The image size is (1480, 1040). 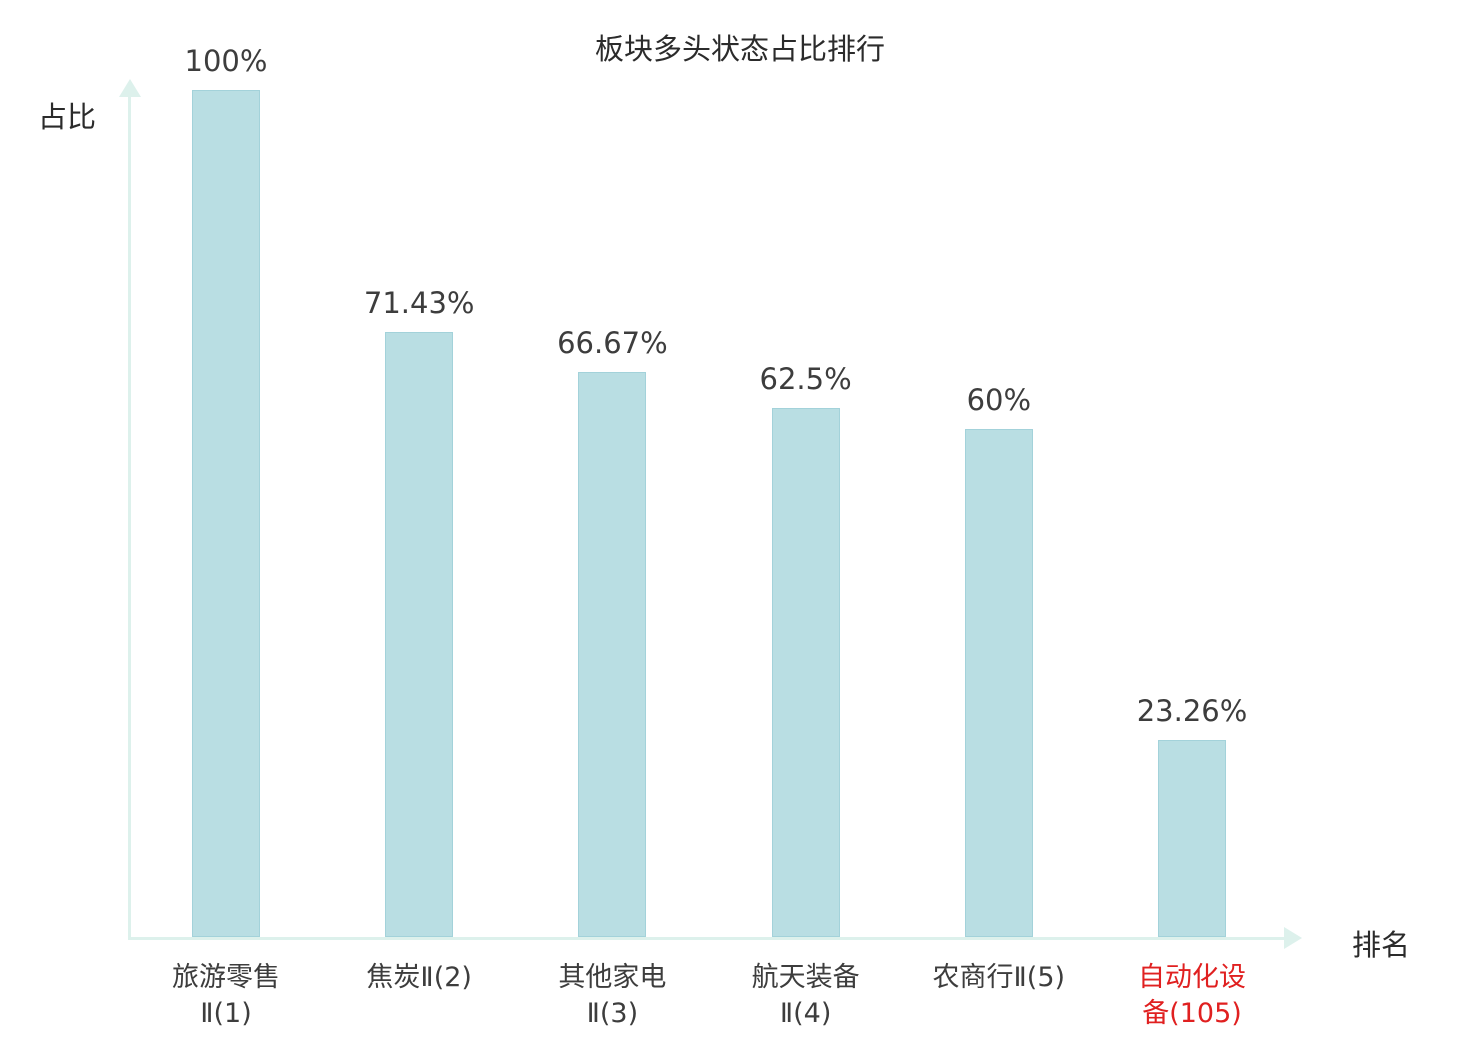 I want to click on x-axis-line, so click(x=707, y=938).